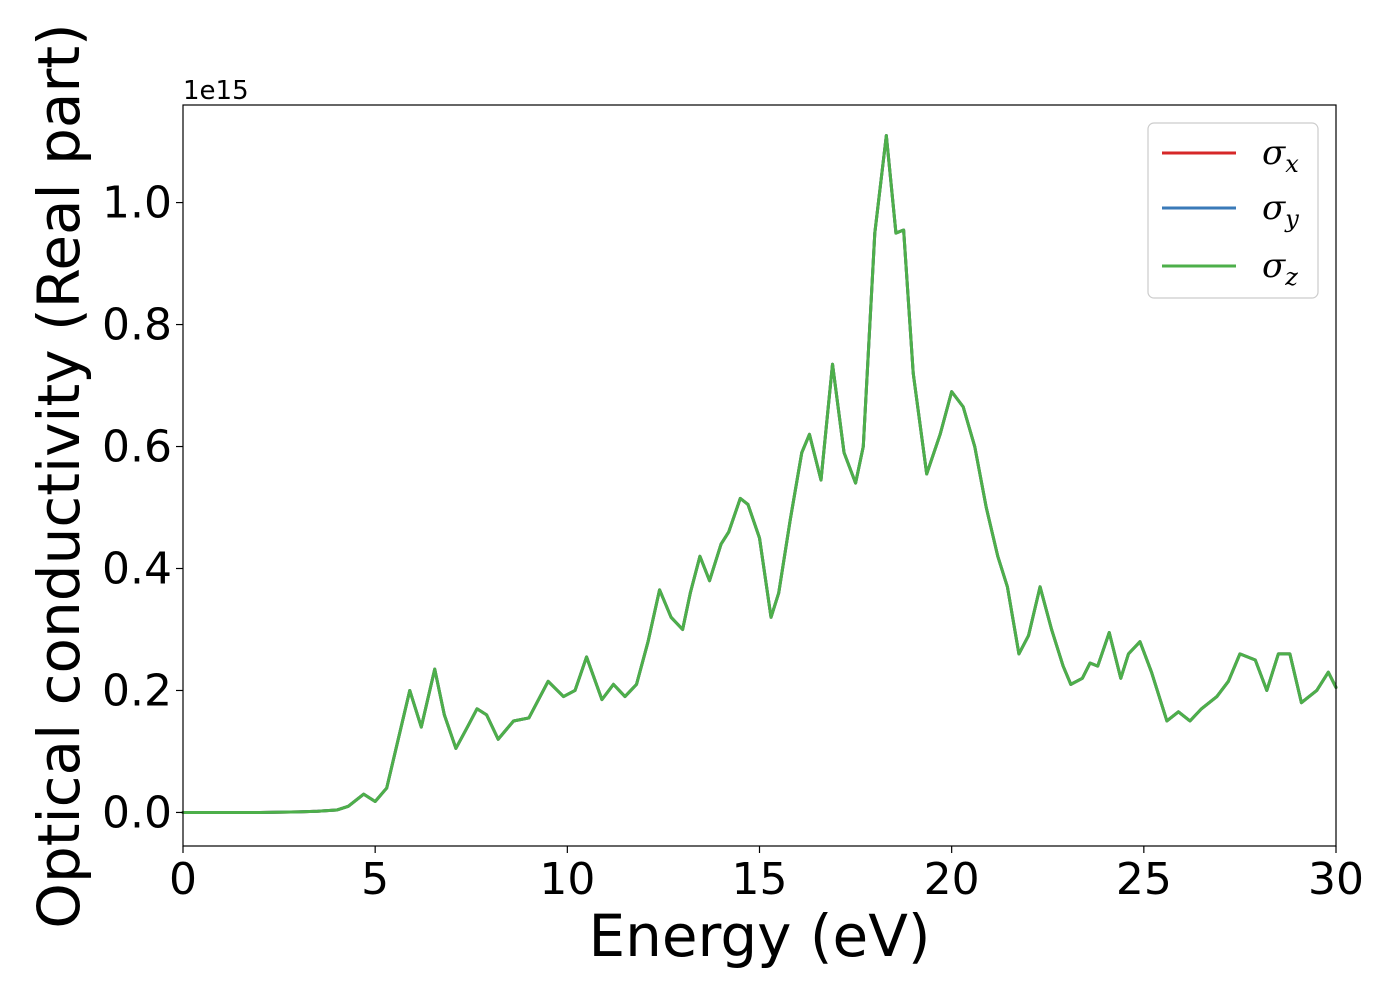 The width and height of the screenshot is (1400, 1000). Describe the element at coordinates (216, 91) in the screenshot. I see `y-offset-label: 1e15` at that location.